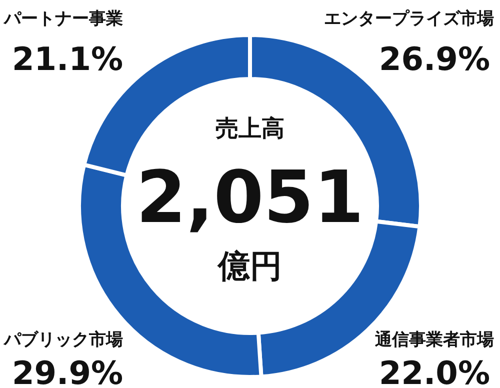 This screenshot has height=388, width=500. Describe the element at coordinates (249, 266) in the screenshot. I see `text: 億円` at that location.